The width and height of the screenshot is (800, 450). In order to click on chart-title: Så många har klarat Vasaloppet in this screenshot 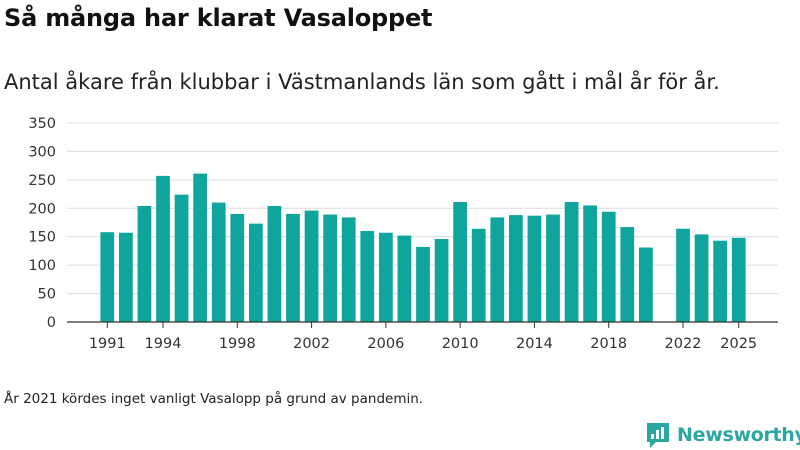, I will do `click(218, 18)`.